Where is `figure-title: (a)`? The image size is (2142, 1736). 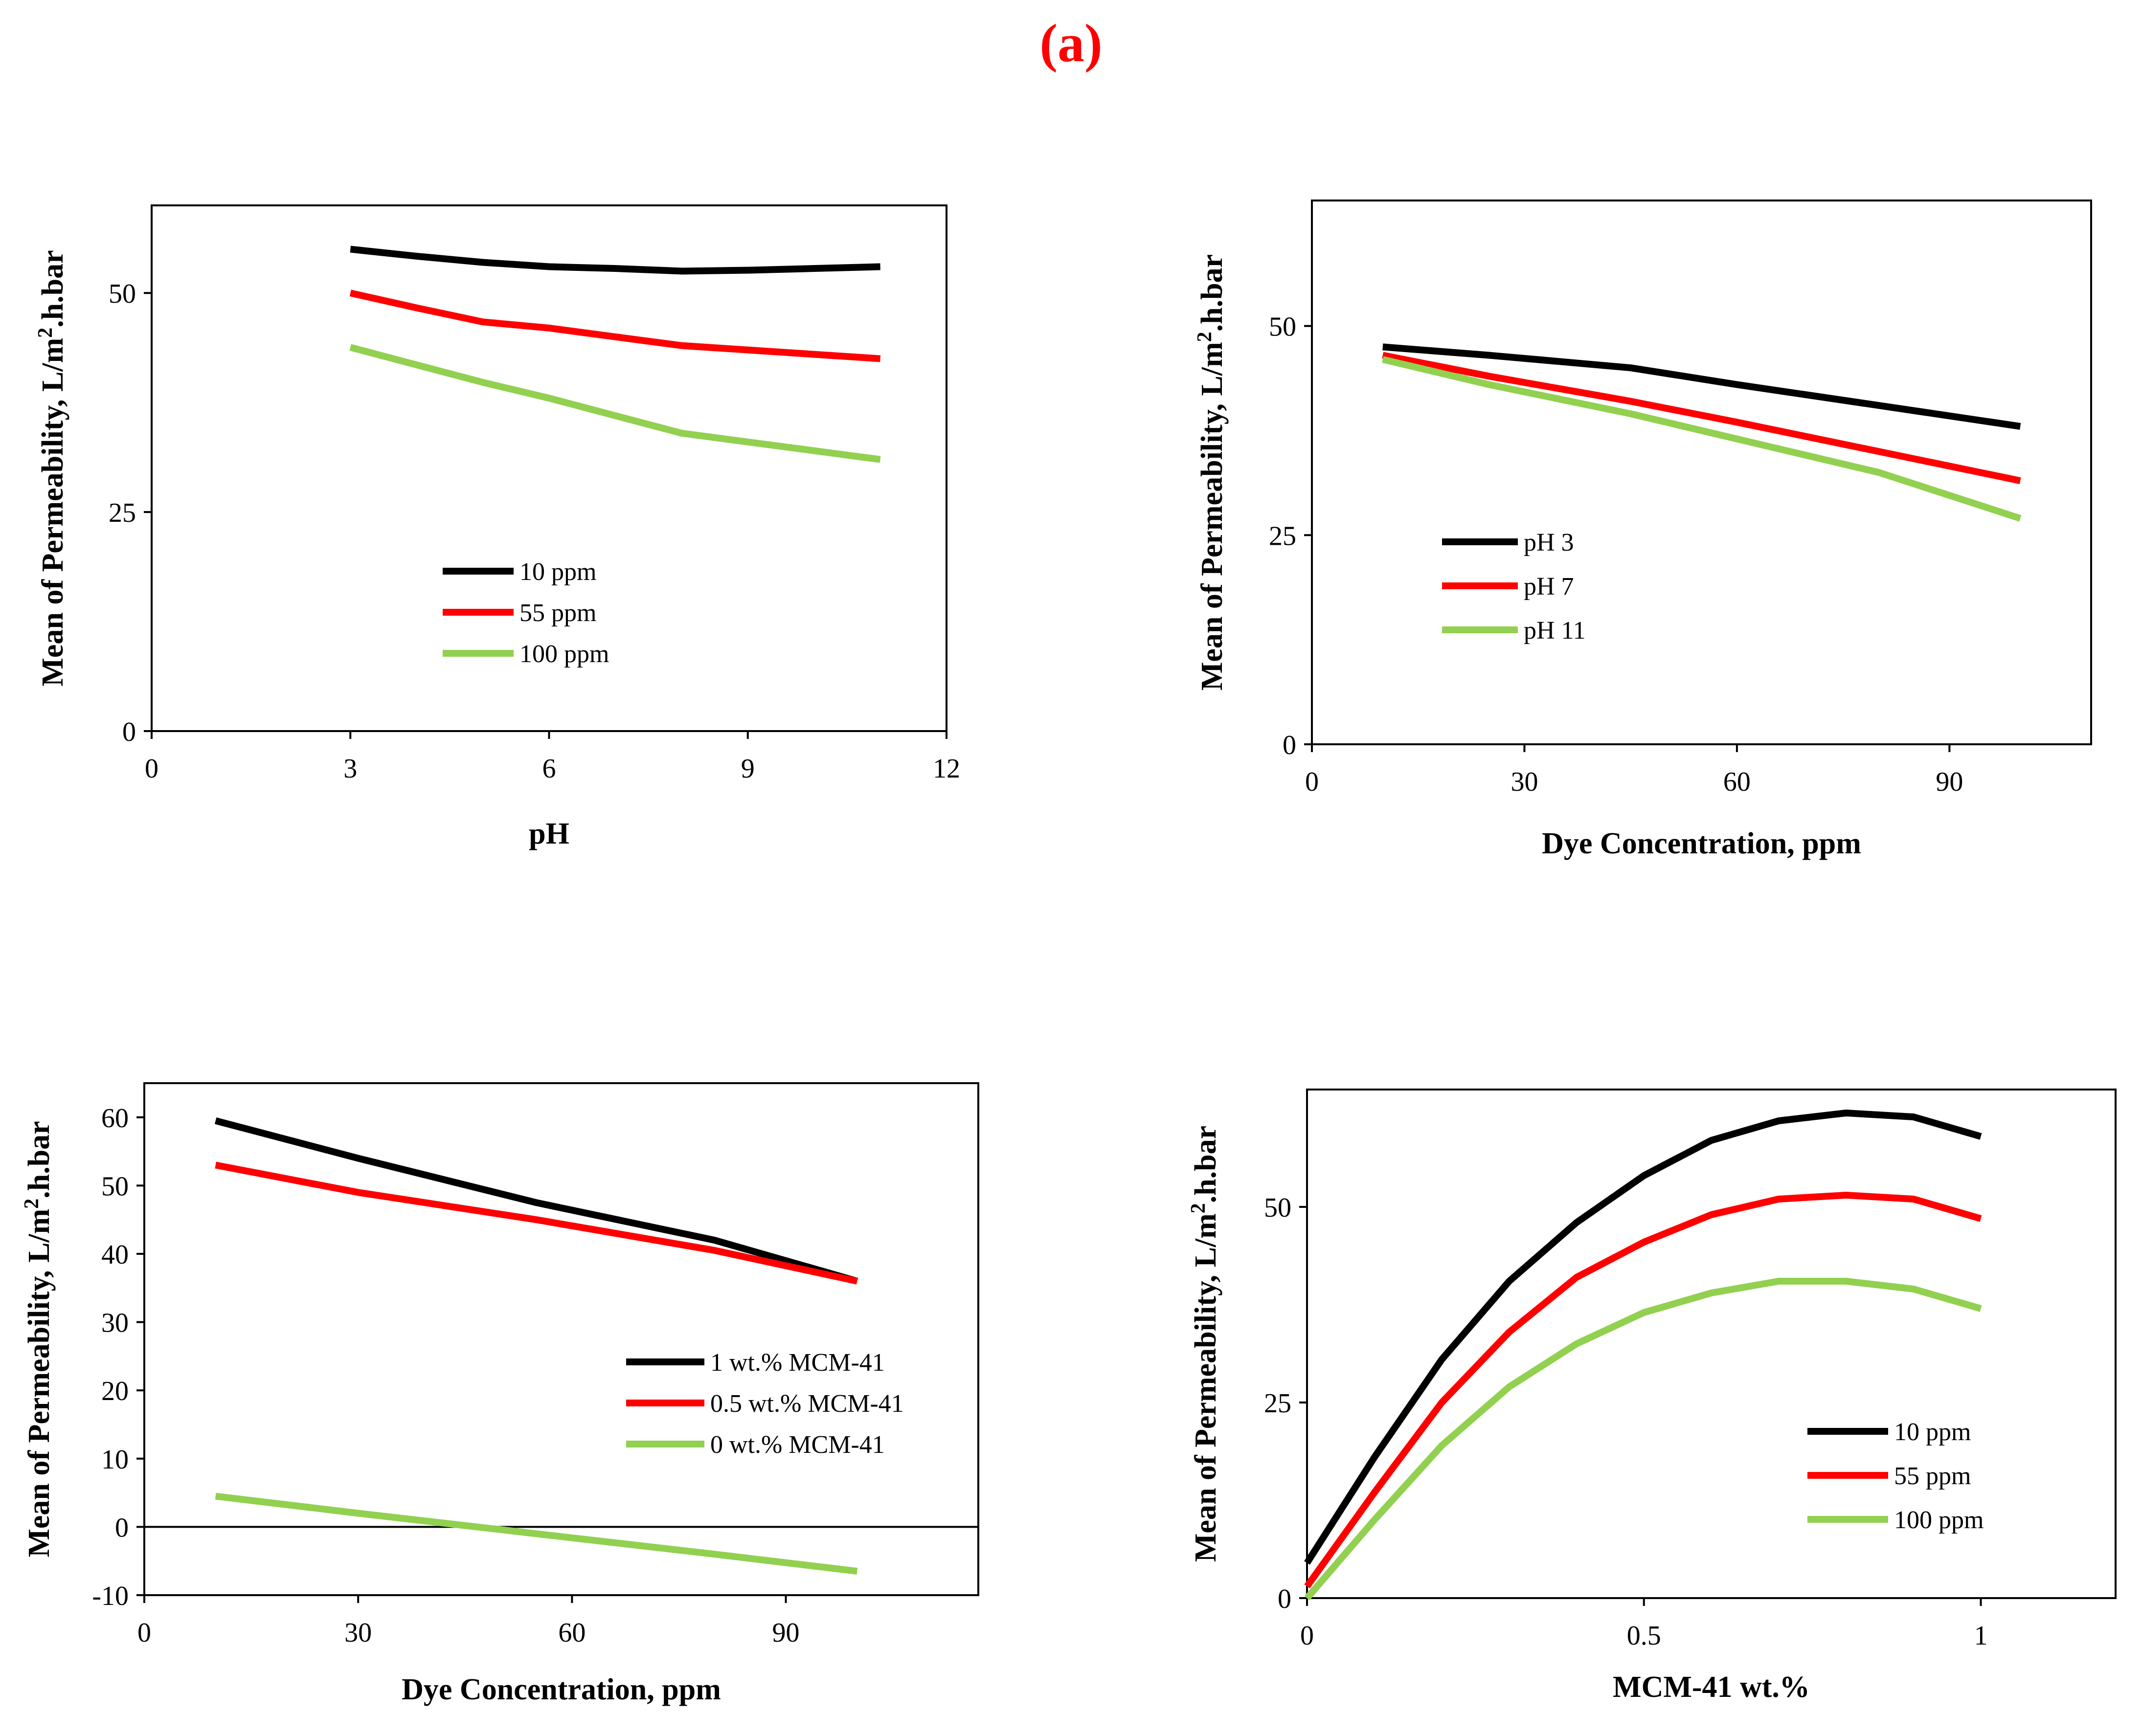
figure-title: (a) is located at coordinates (1071, 43).